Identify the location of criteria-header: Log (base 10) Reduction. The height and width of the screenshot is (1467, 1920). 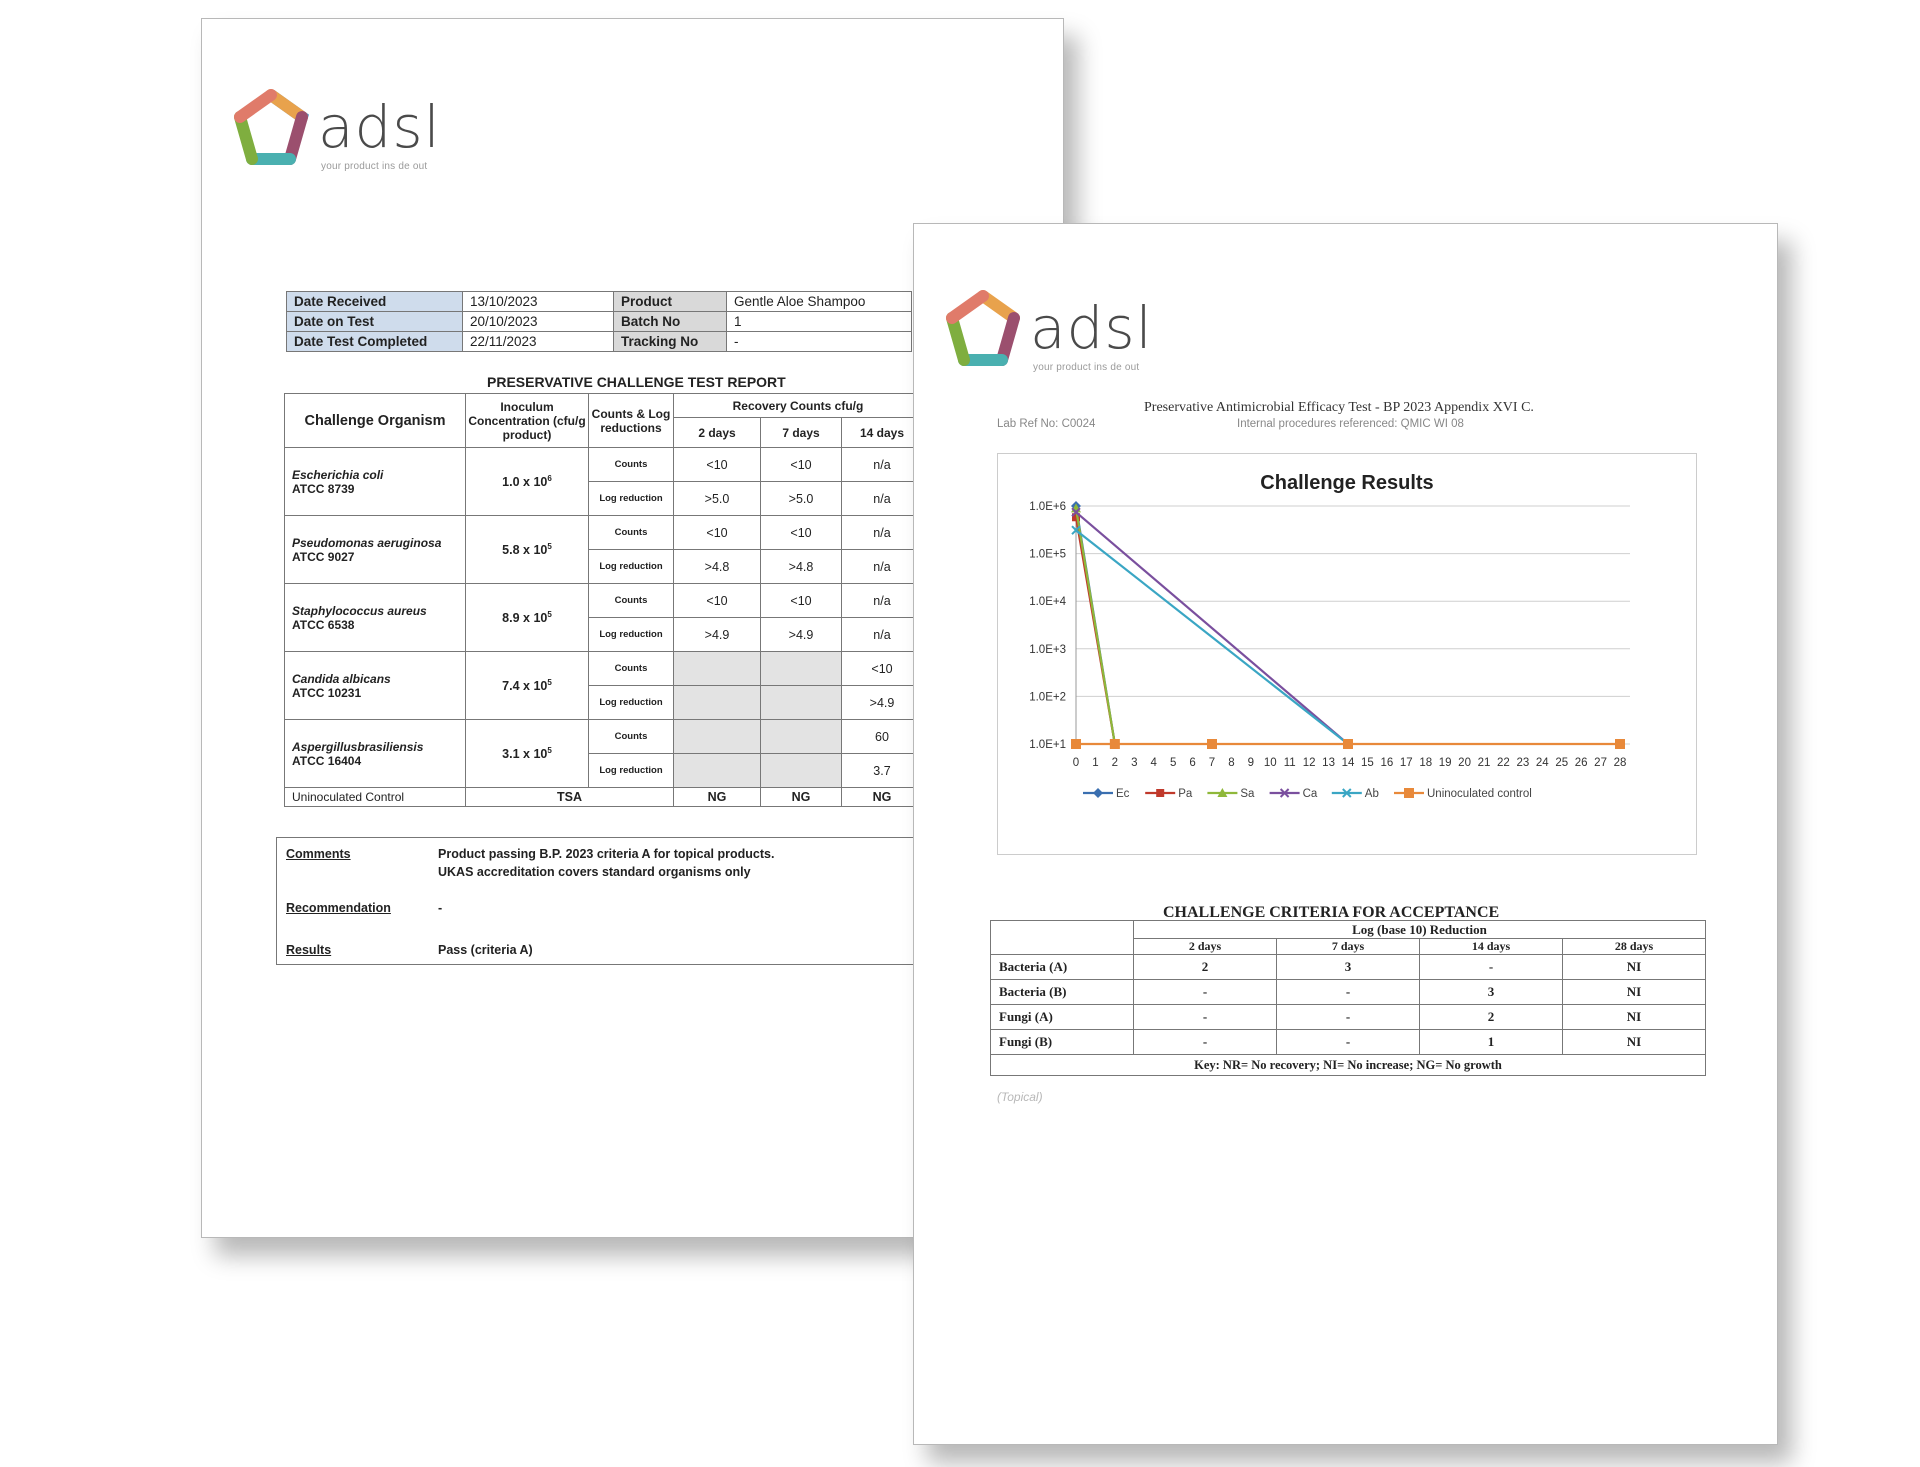
(1419, 929).